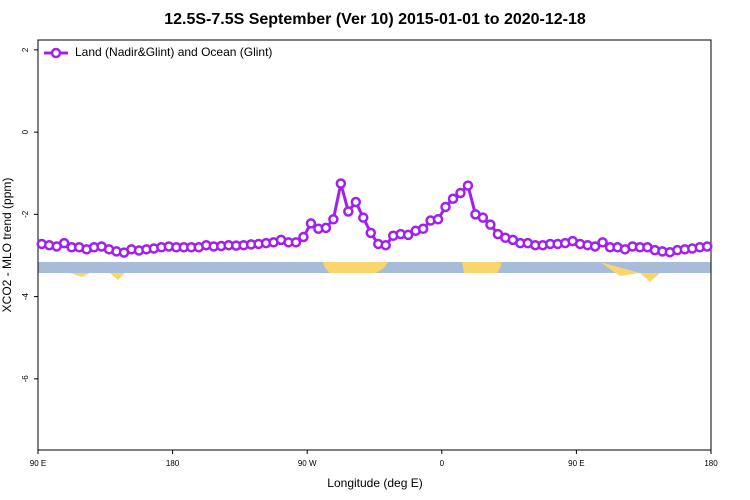 The image size is (750, 500). Describe the element at coordinates (25, 379) in the screenshot. I see `y-tick-label: -6` at that location.